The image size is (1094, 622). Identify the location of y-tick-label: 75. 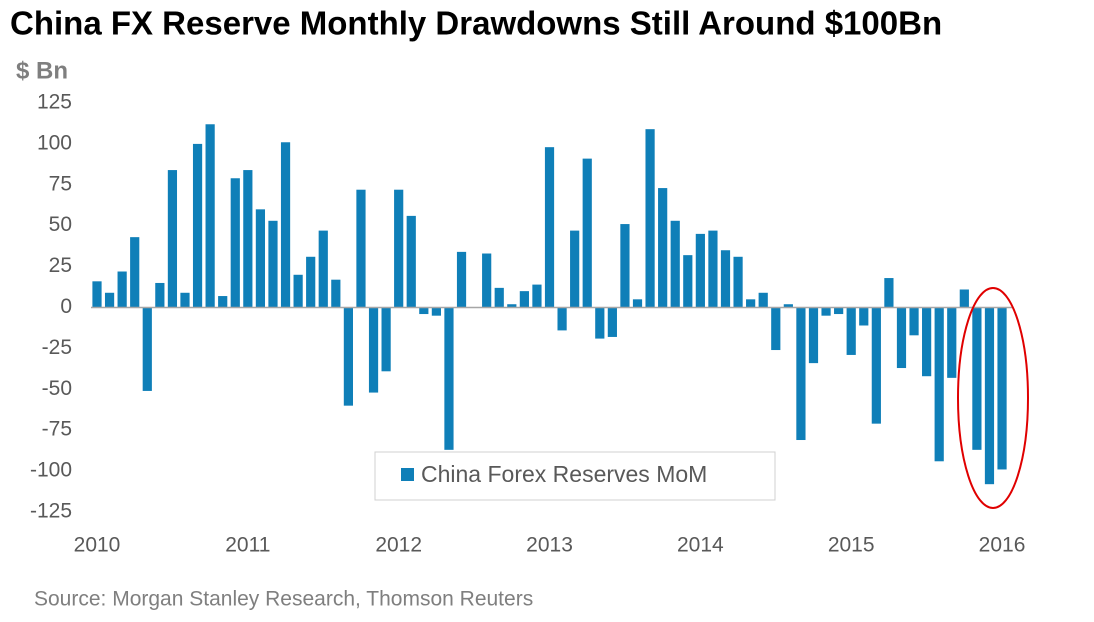
(60, 183).